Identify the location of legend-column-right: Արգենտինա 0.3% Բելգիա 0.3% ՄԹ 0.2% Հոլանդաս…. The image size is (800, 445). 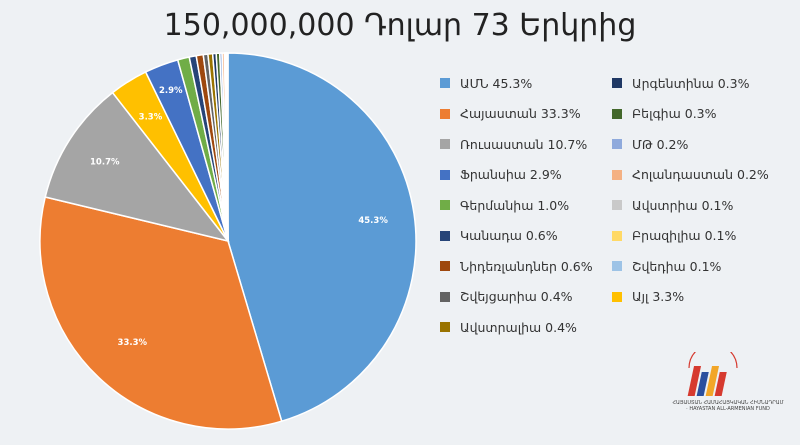
(690, 190).